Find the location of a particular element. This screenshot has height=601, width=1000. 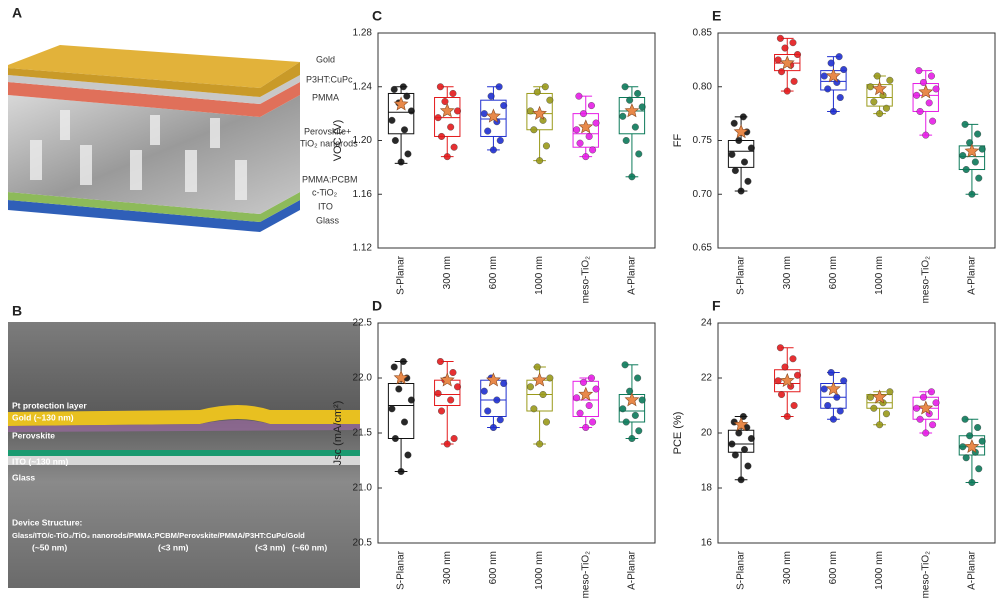

y-tick-label: 0.70 is located at coordinates (703, 194).